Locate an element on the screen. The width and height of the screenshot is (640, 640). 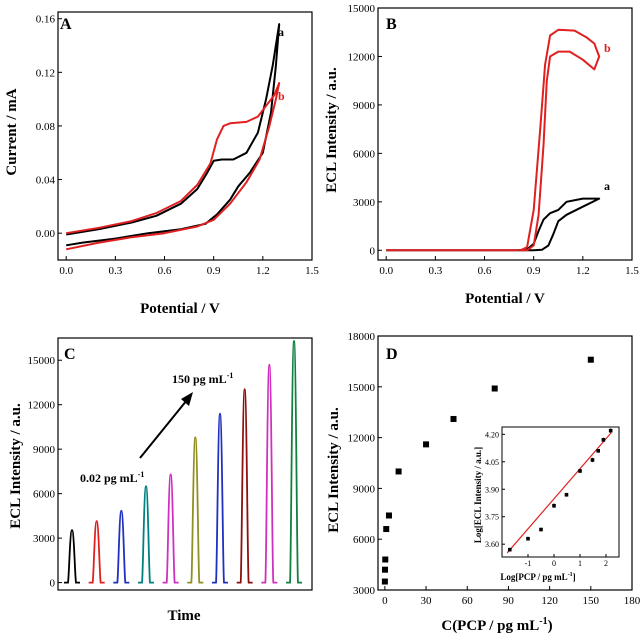
panel-b-x-tick-label: 0.6 is located at coordinates (485, 271).